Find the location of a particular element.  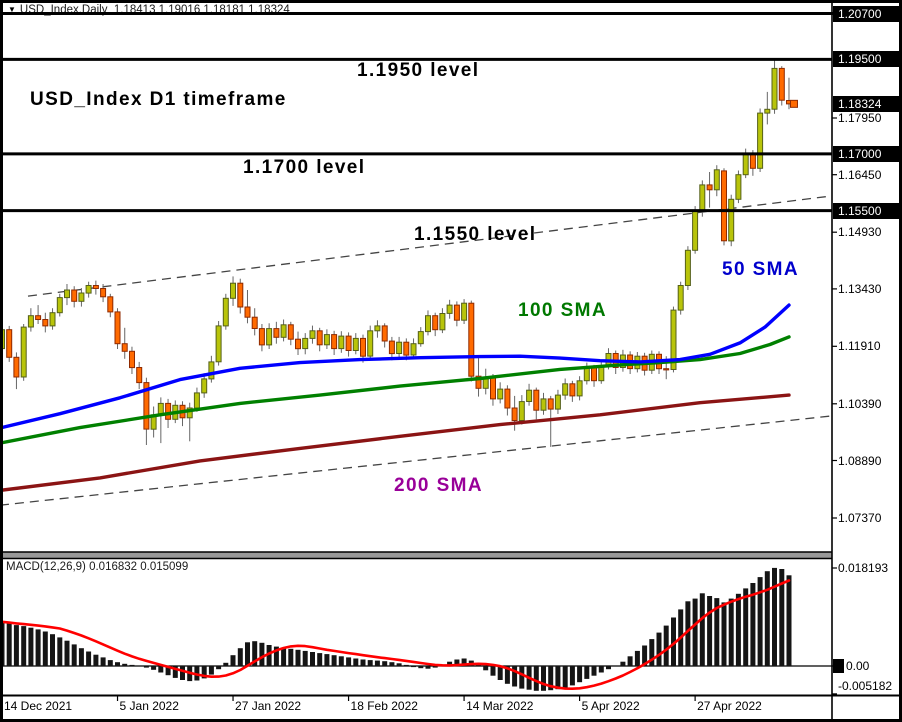

sma-200-line is located at coordinates (395, 443).